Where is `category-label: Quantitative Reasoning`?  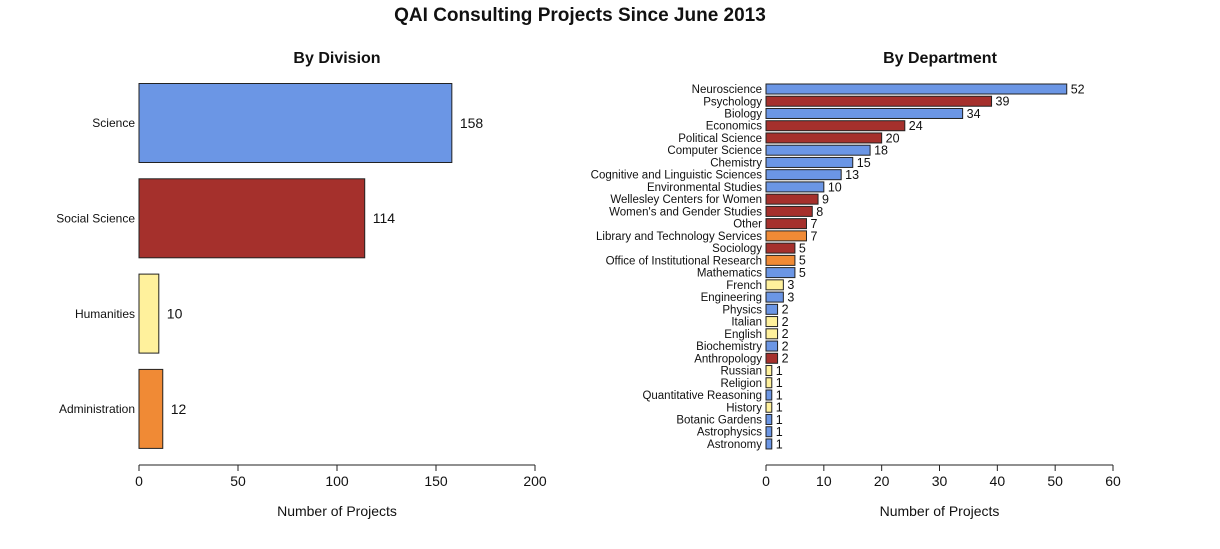
category-label: Quantitative Reasoning is located at coordinates (702, 396).